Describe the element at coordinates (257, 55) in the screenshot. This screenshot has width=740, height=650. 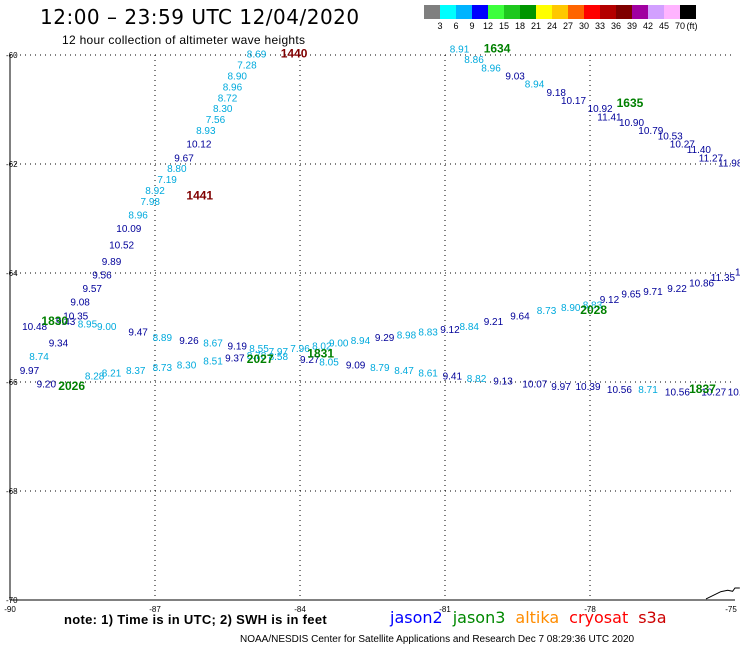
I see `swh-value: 8.69` at that location.